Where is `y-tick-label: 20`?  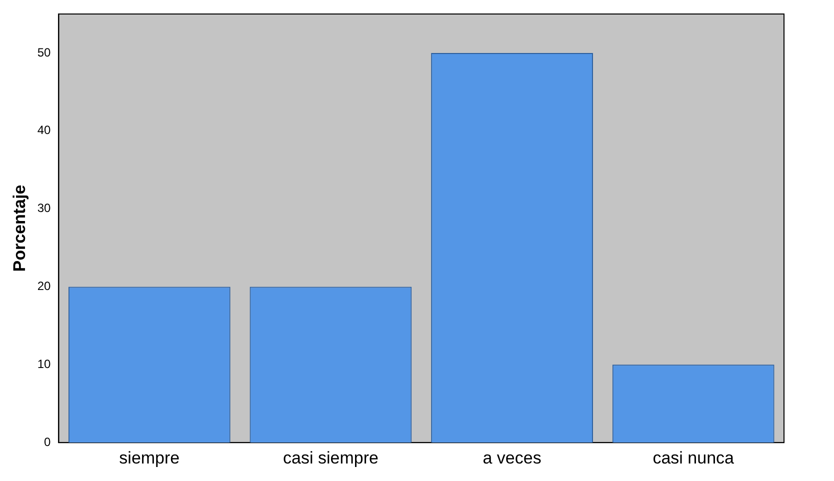
y-tick-label: 20 is located at coordinates (44, 286).